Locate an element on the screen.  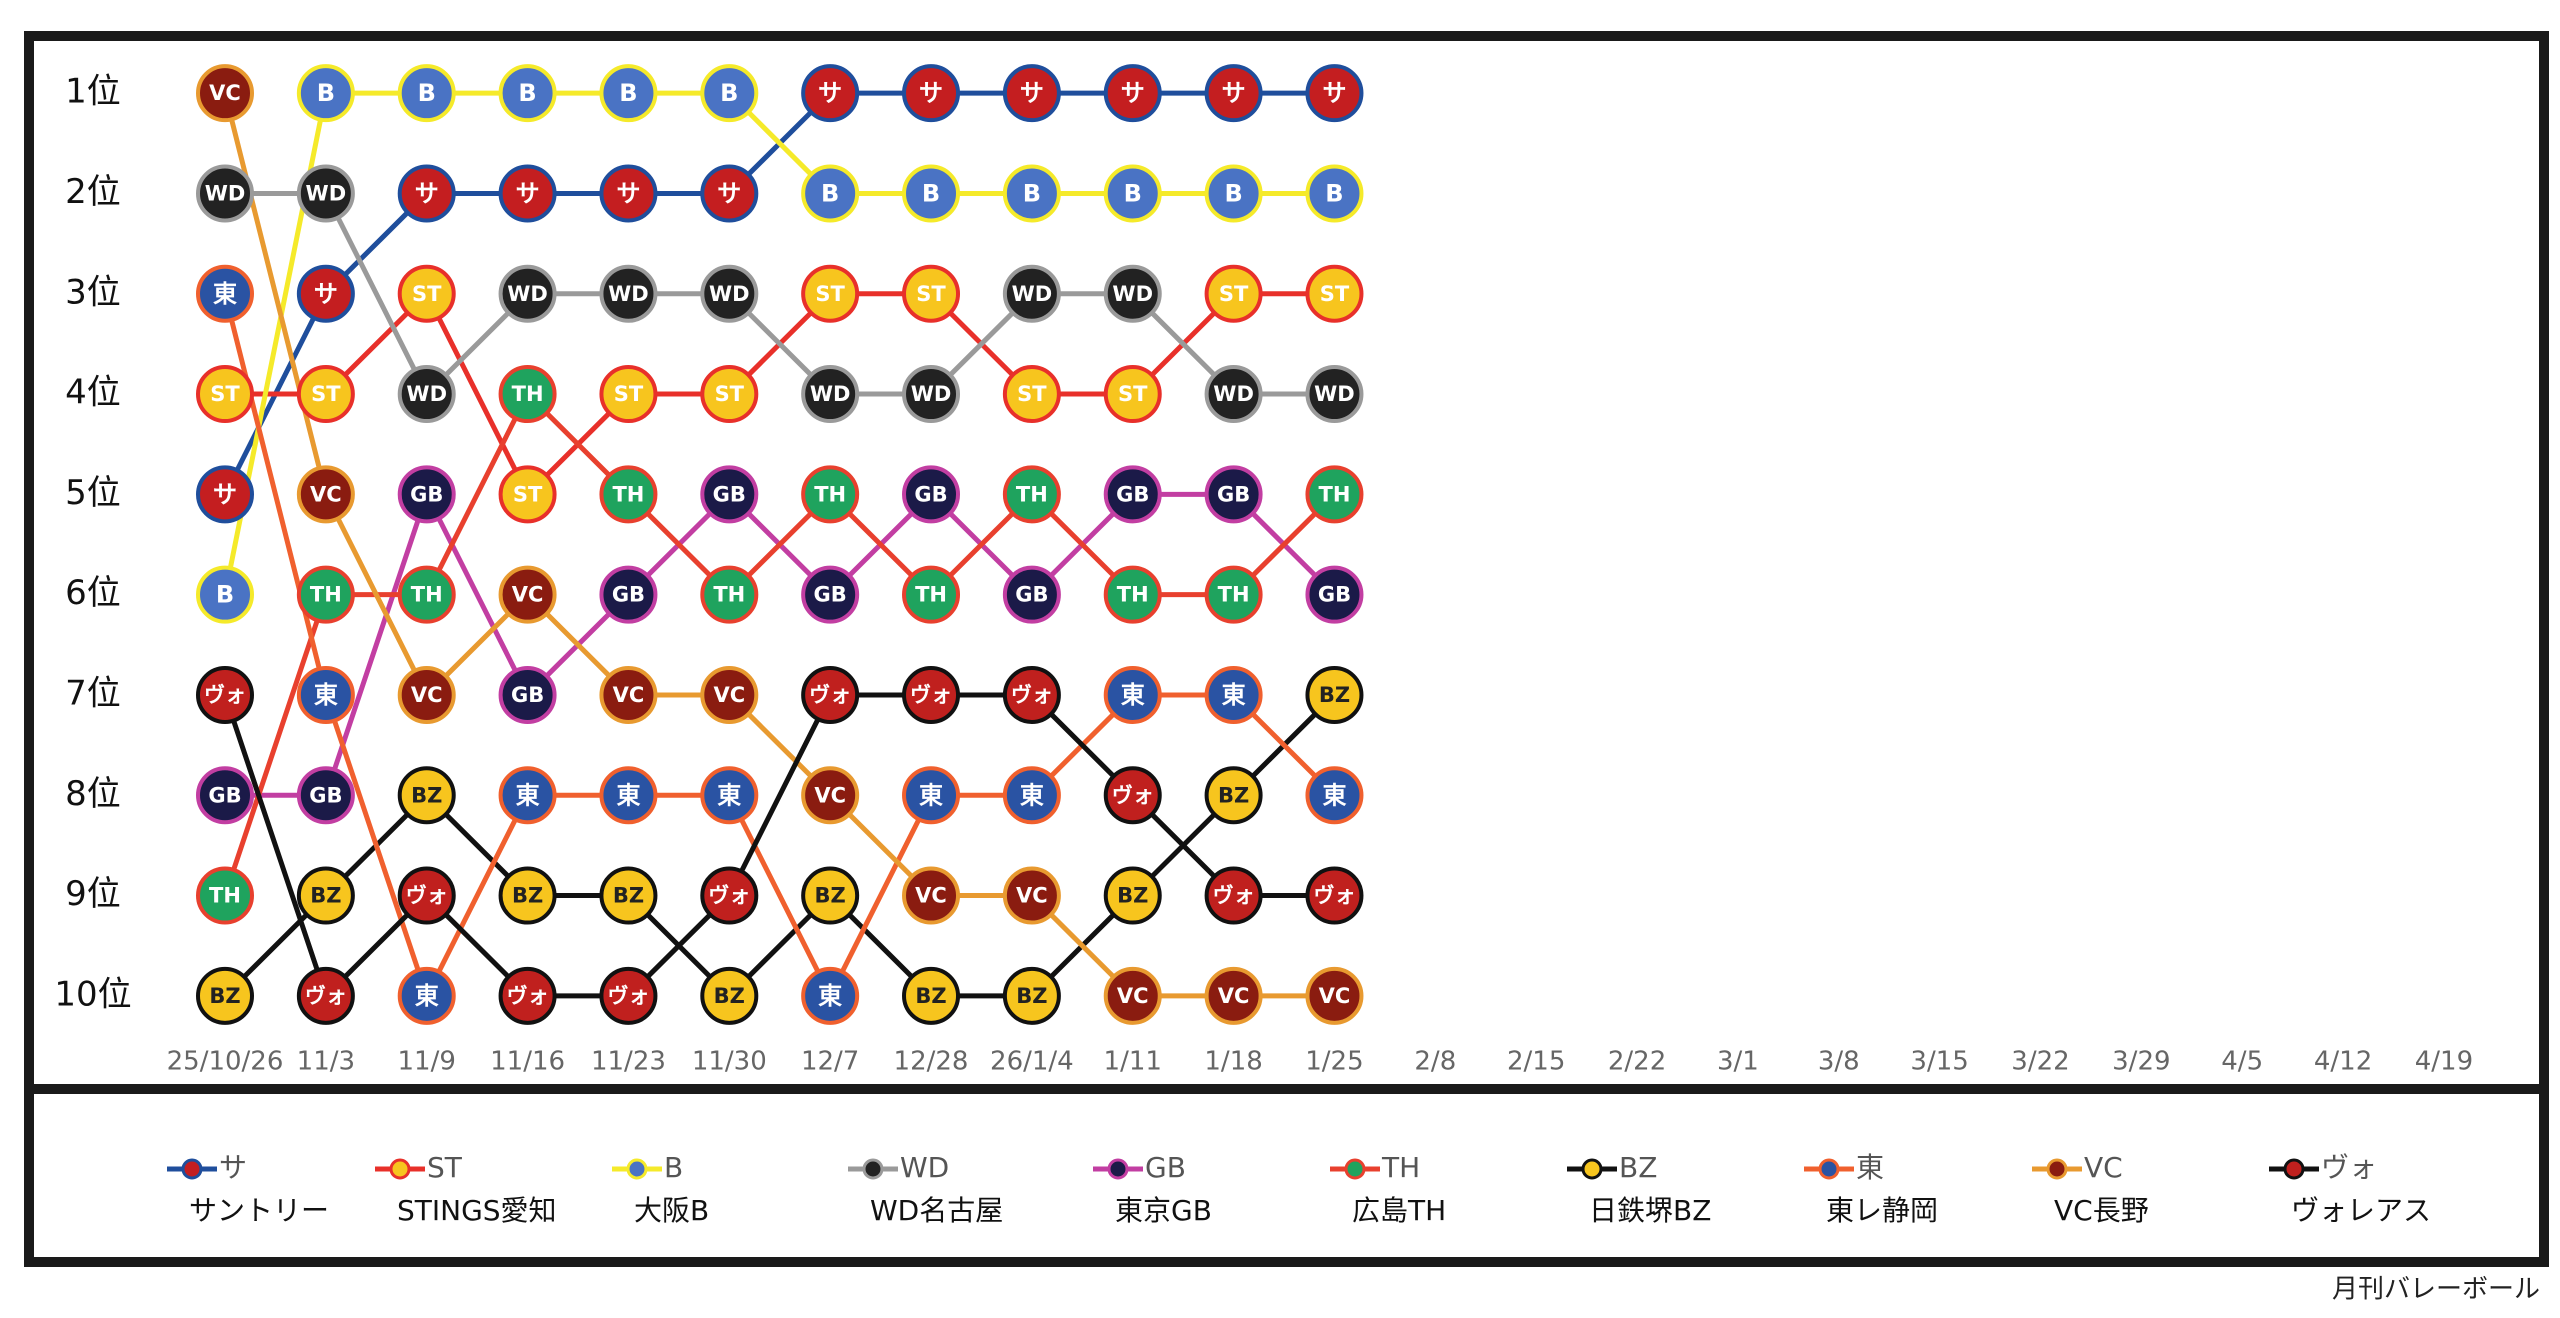
x-tick-label: 3/15 is located at coordinates (1939, 1062).